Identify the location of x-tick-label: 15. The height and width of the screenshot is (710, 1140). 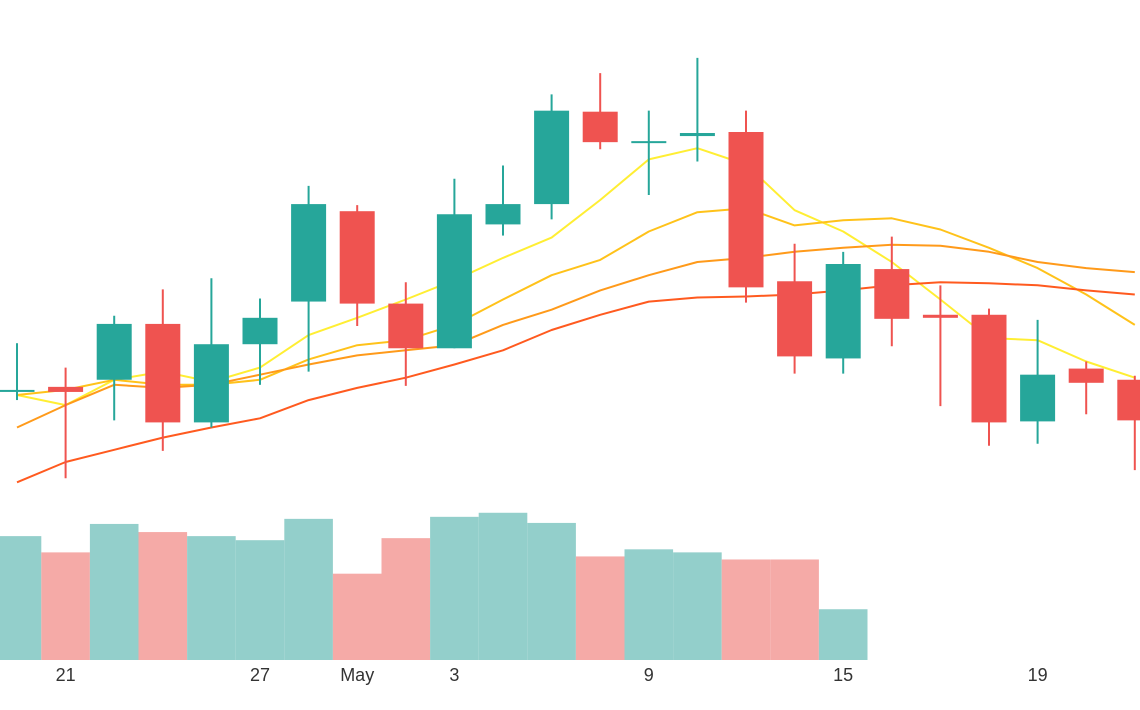
(843, 675).